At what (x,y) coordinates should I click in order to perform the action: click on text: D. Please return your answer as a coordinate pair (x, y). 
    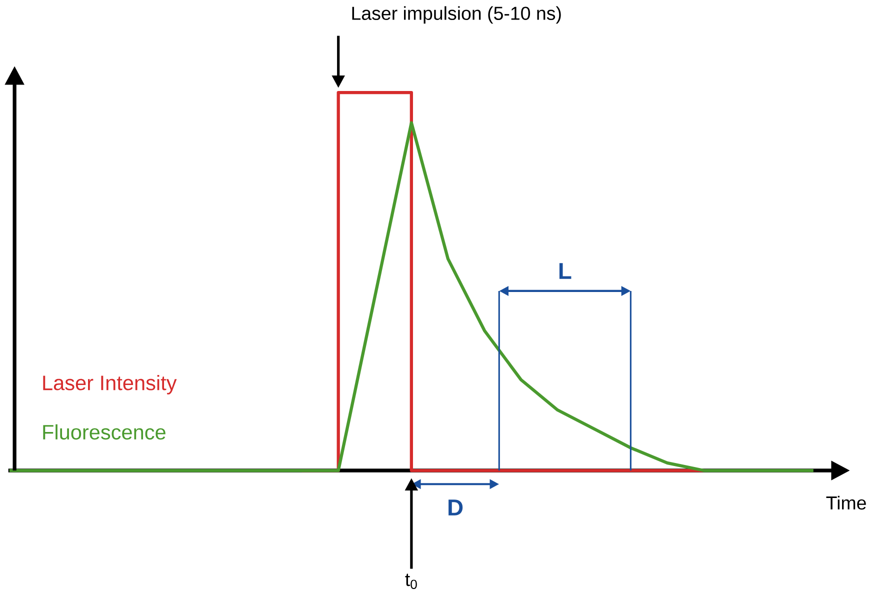
    Looking at the image, I should click on (455, 508).